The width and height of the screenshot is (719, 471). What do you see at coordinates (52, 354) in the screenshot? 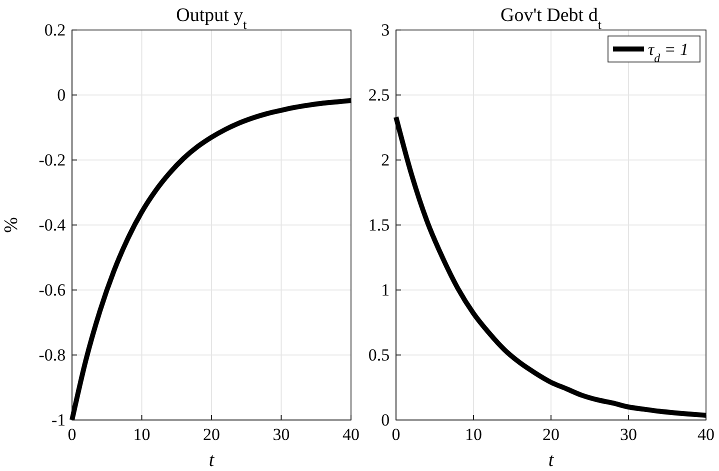
I see `y-tick-label: -0.8` at bounding box center [52, 354].